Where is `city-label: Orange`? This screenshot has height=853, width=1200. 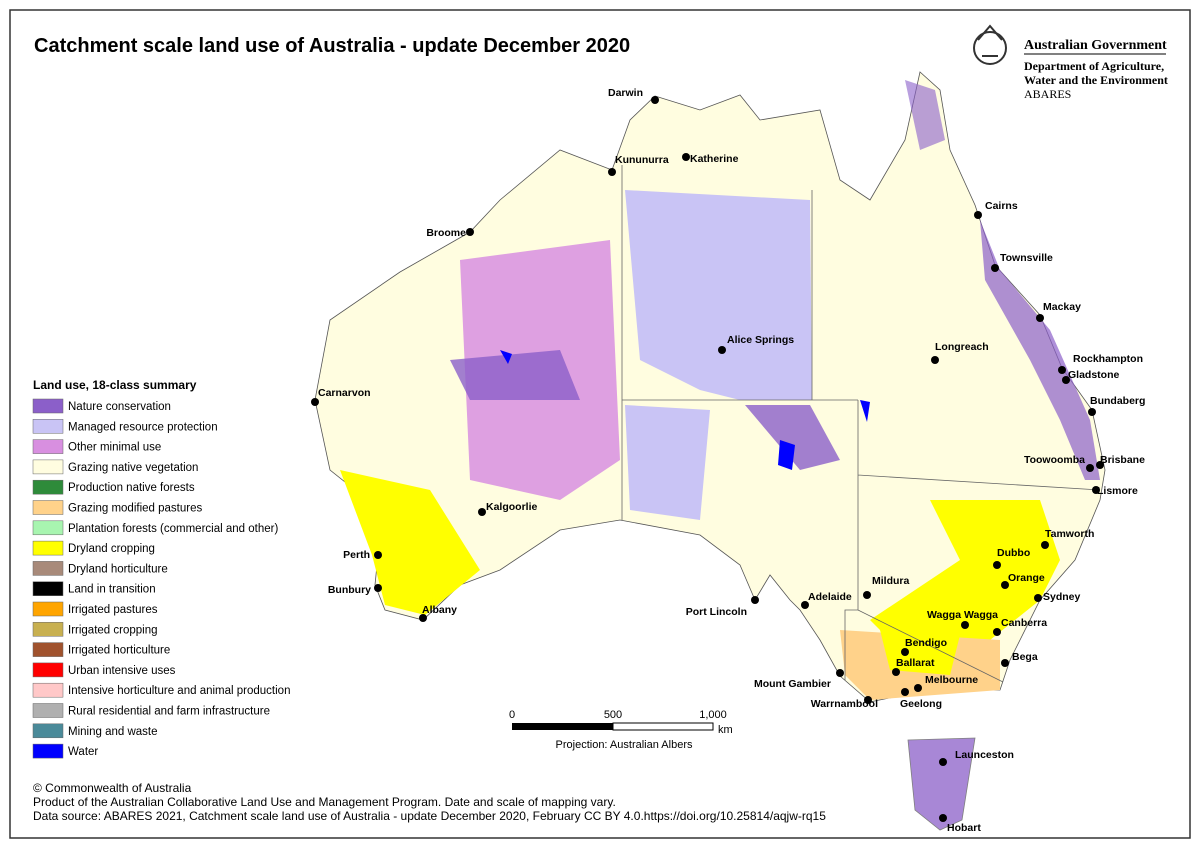
city-label: Orange is located at coordinates (1026, 578).